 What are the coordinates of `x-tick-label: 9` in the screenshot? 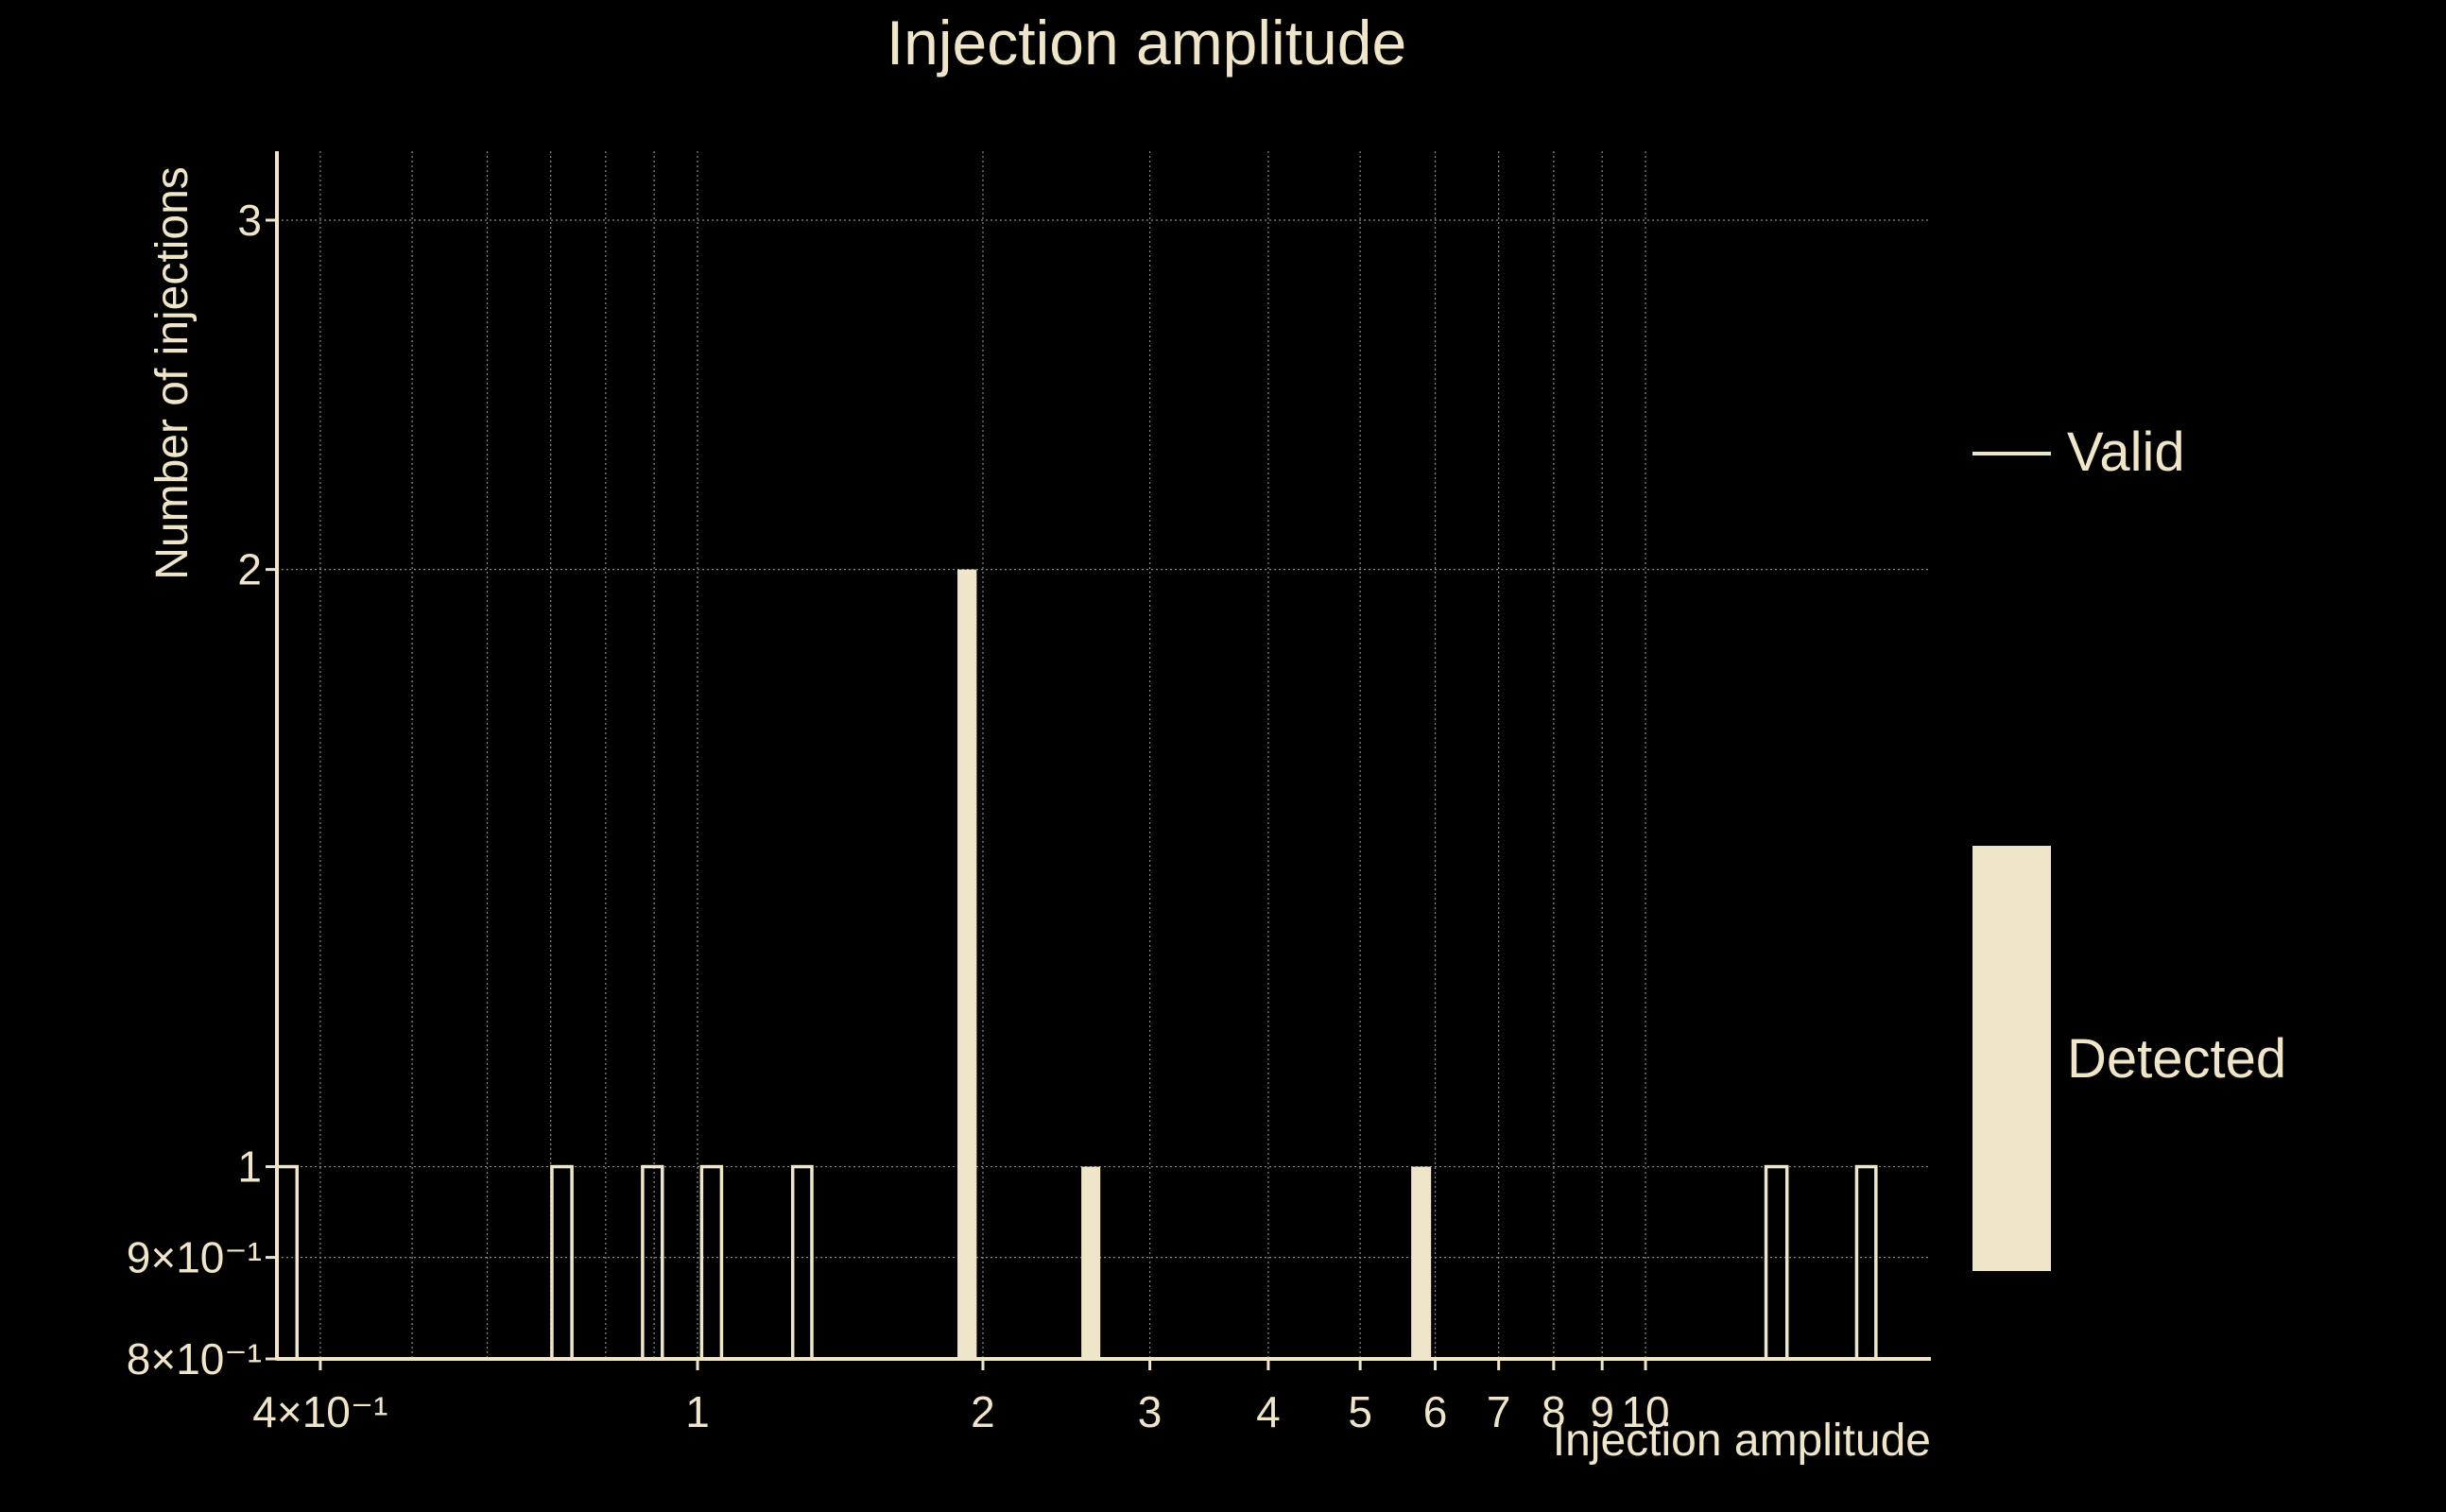 It's located at (1602, 1411).